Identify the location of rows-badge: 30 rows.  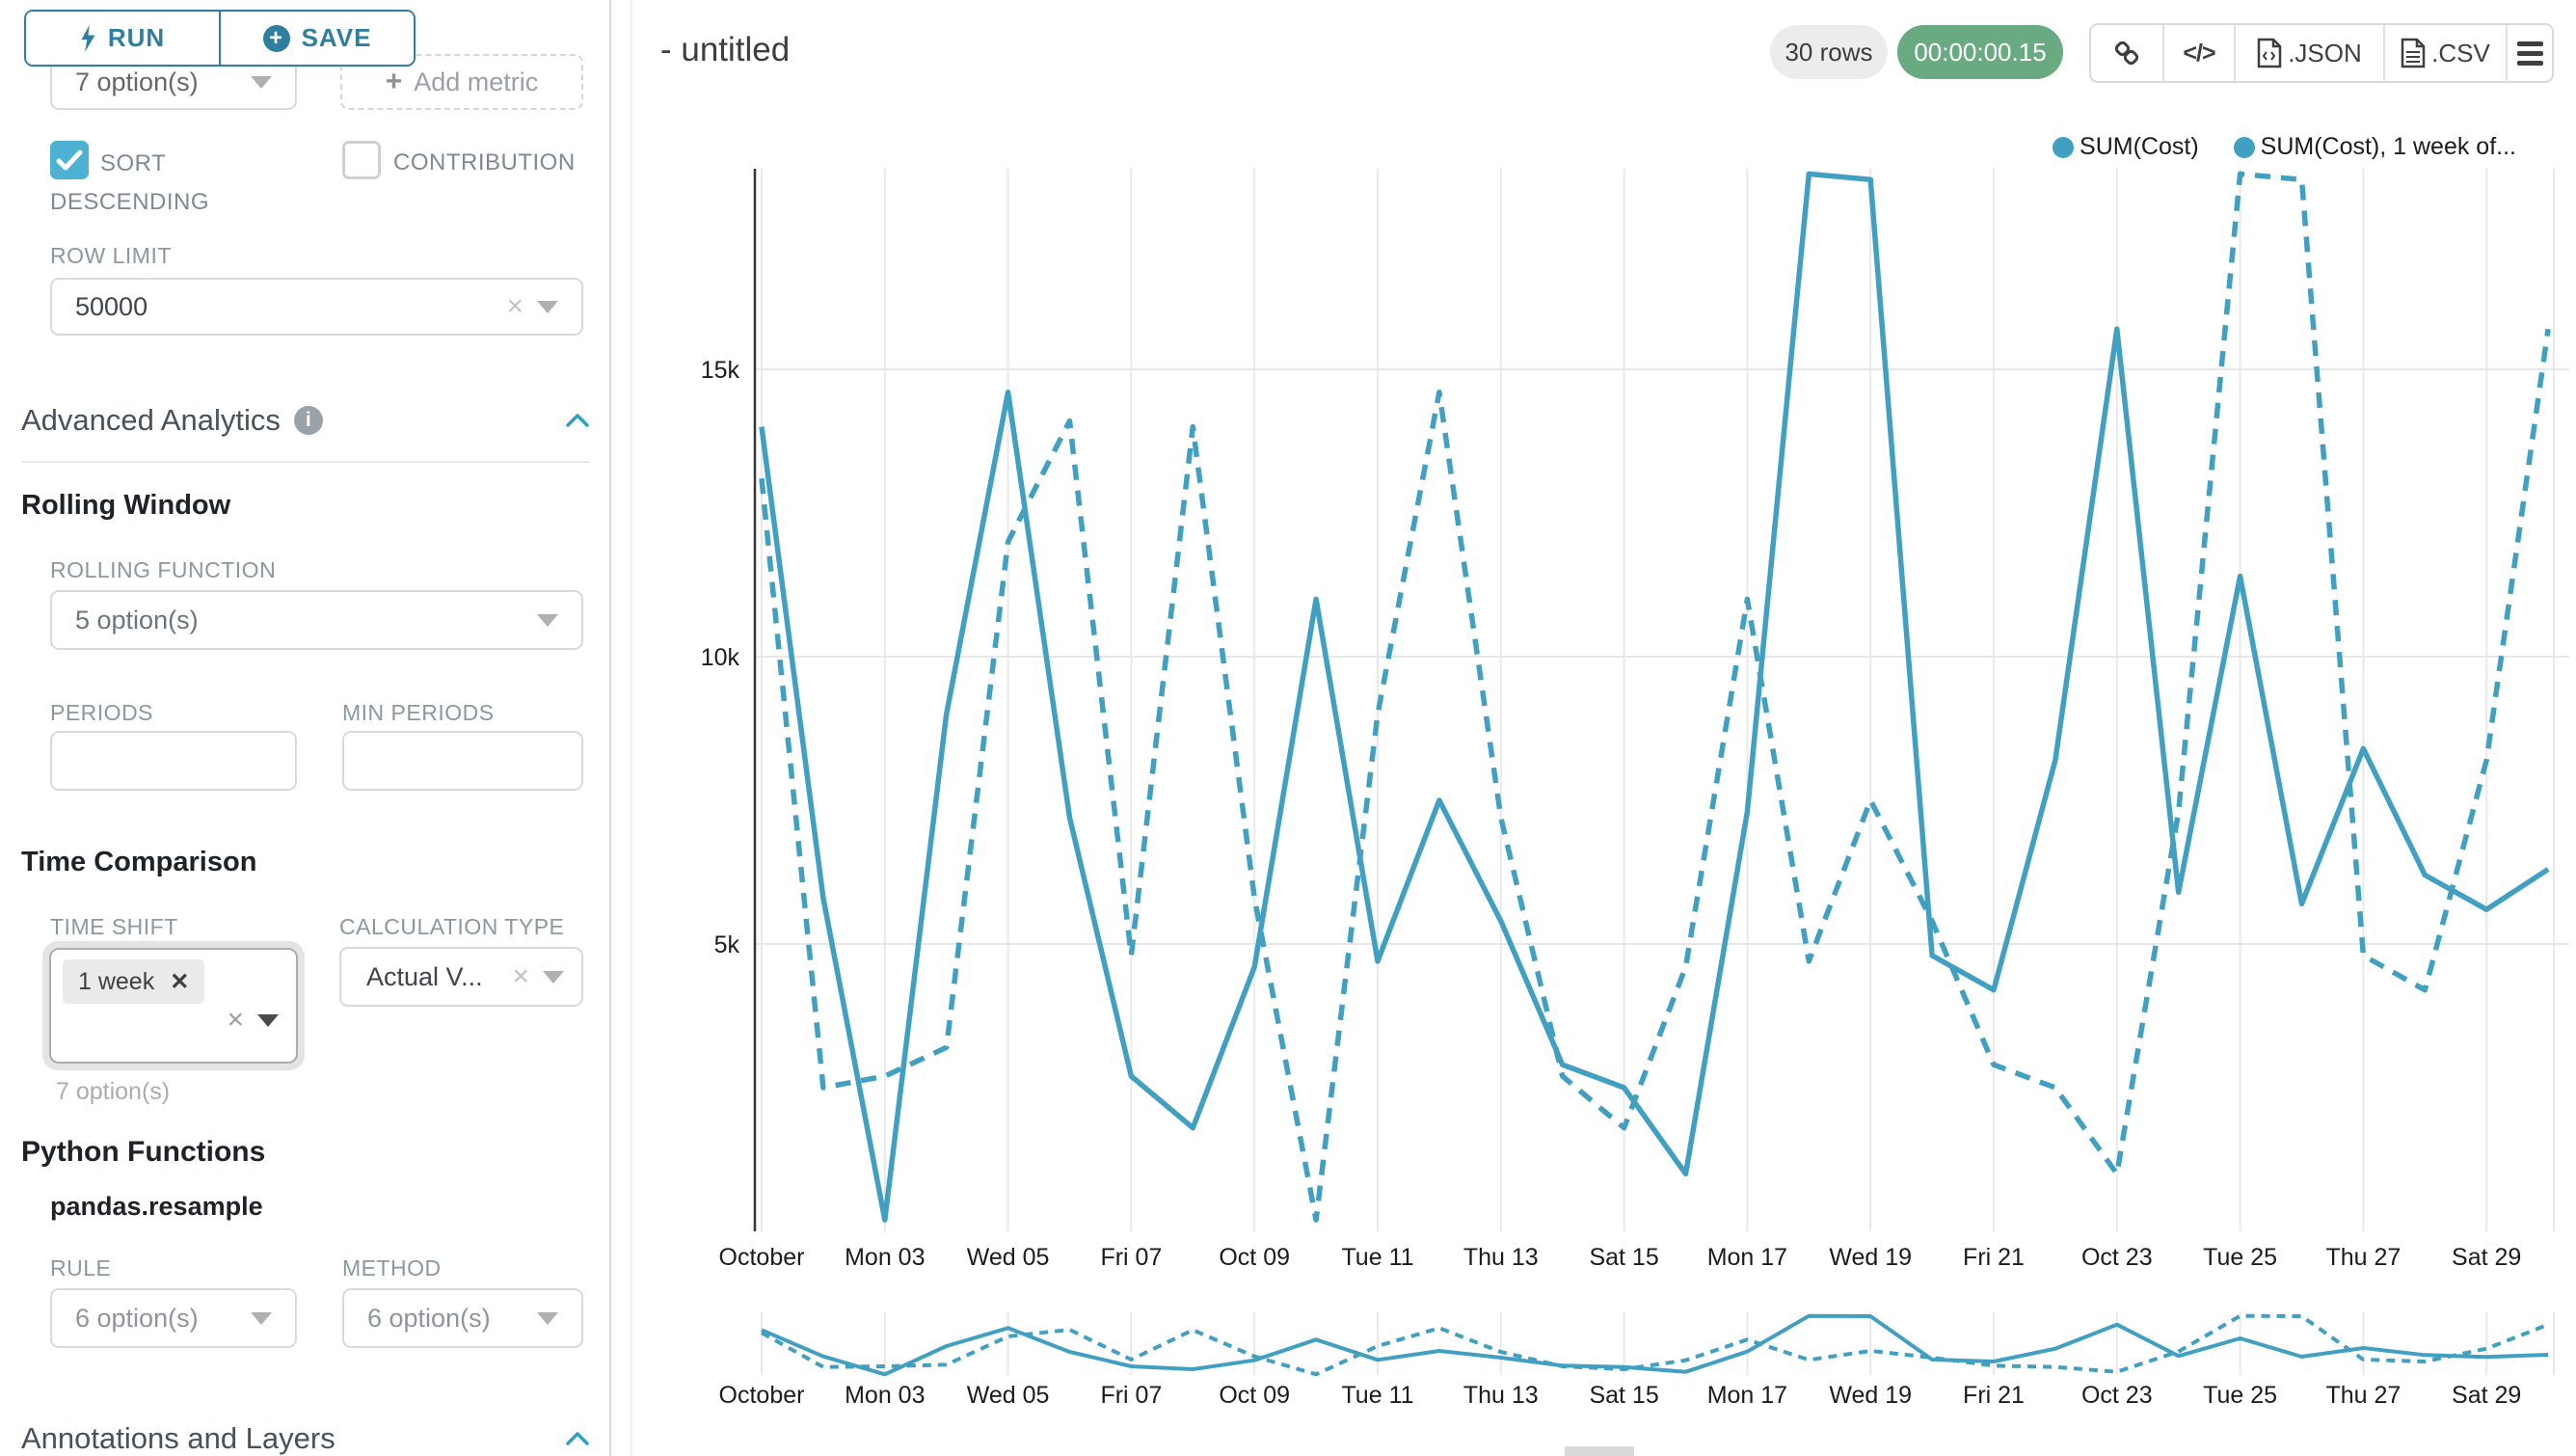
(1829, 52).